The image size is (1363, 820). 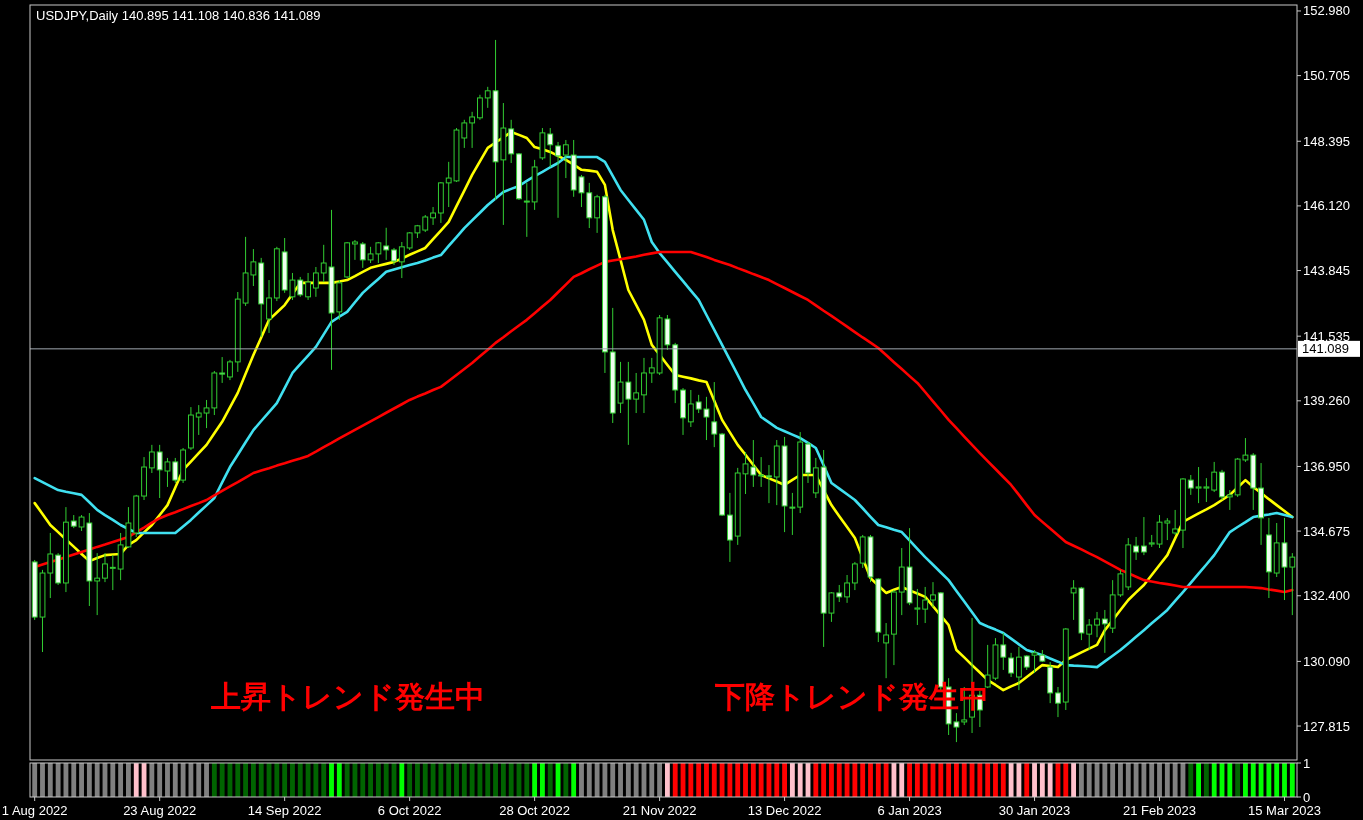 I want to click on annotation: 上昇トレンド発生中, so click(x=348, y=697).